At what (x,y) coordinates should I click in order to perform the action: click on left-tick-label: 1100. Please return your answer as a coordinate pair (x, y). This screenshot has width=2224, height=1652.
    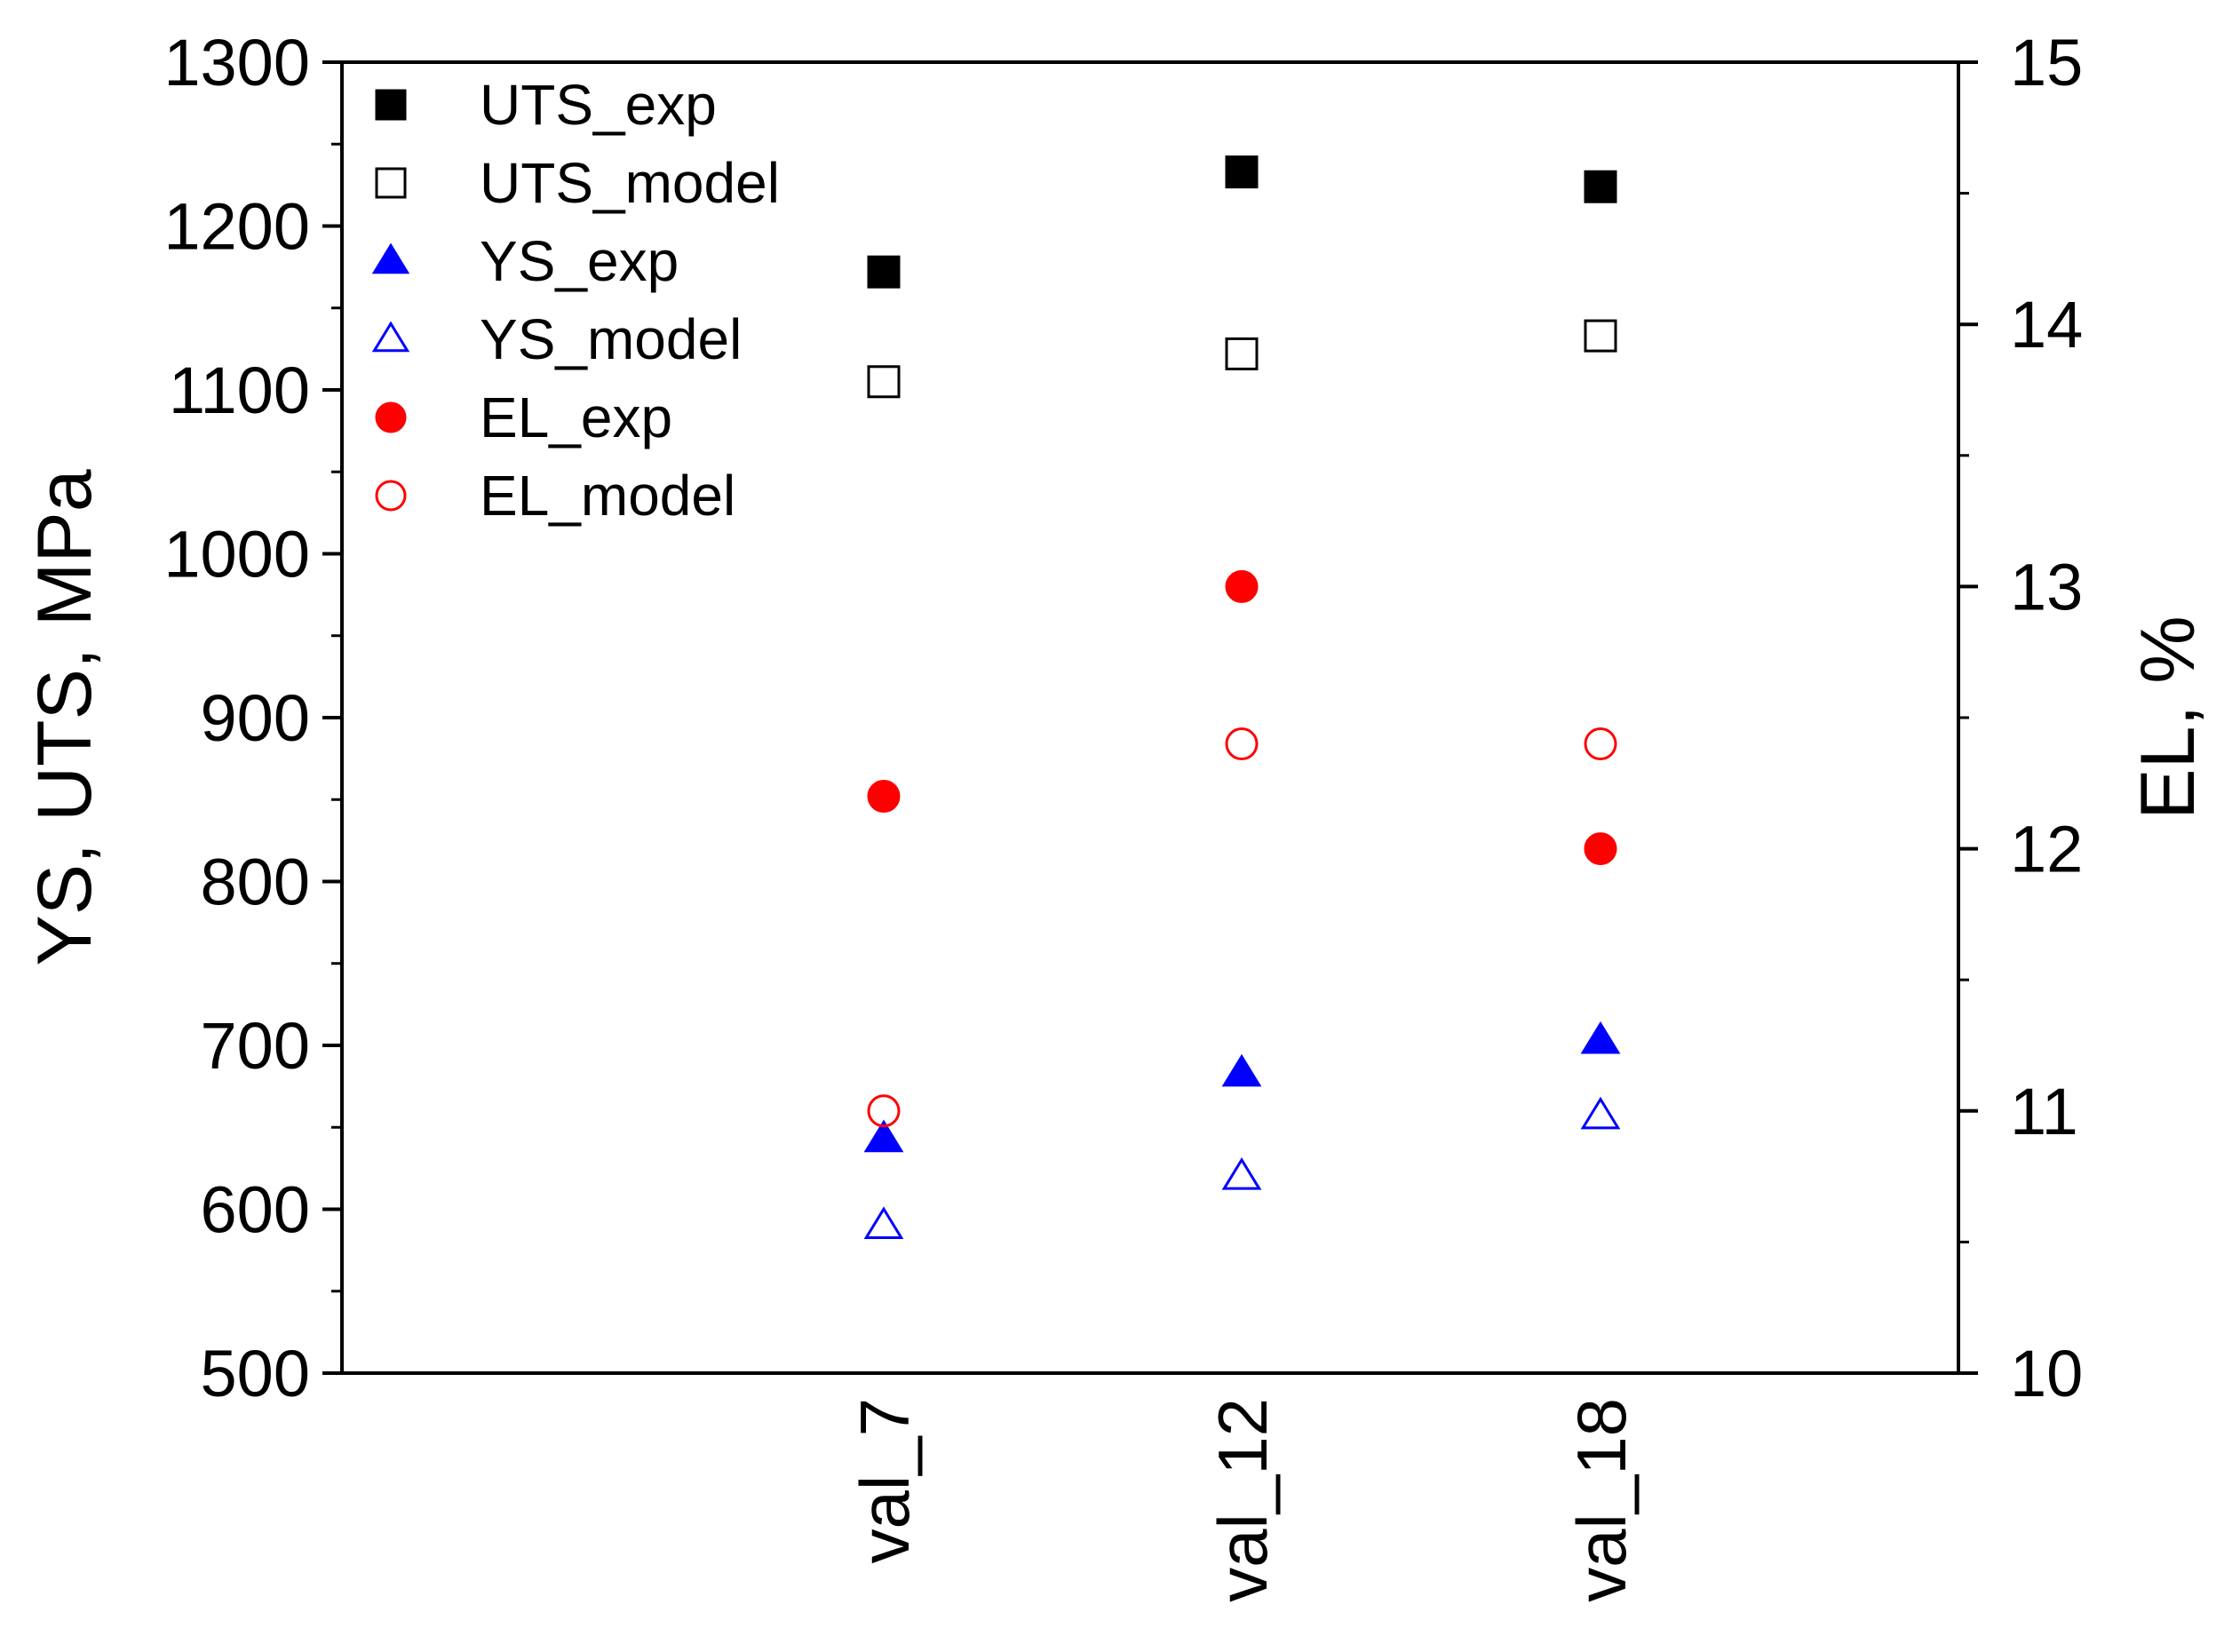
    Looking at the image, I should click on (240, 390).